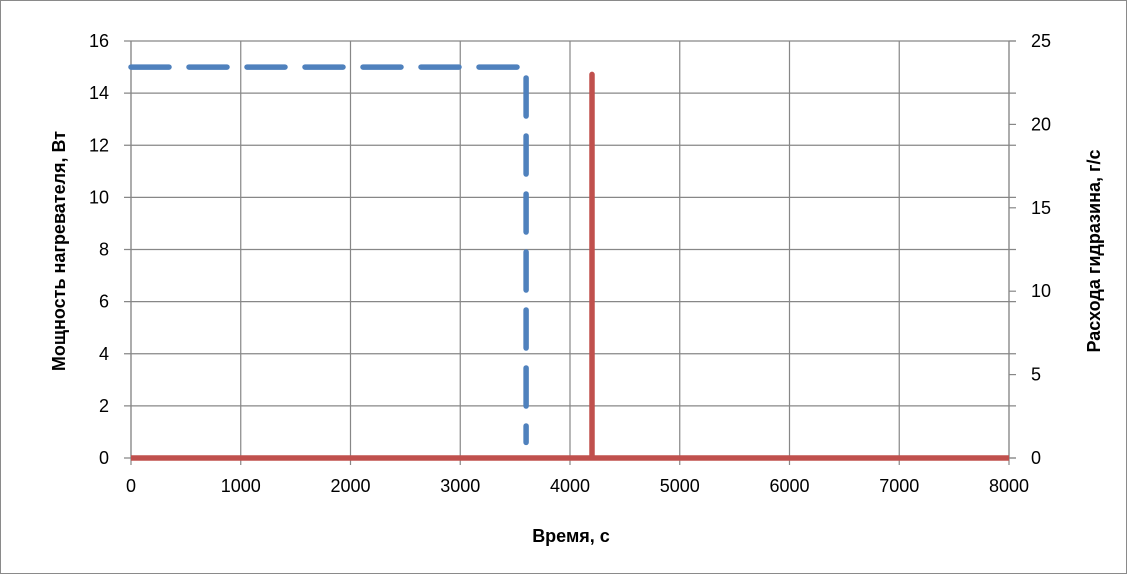 This screenshot has width=1127, height=575. I want to click on y-tick-label: 14, so click(99, 93).